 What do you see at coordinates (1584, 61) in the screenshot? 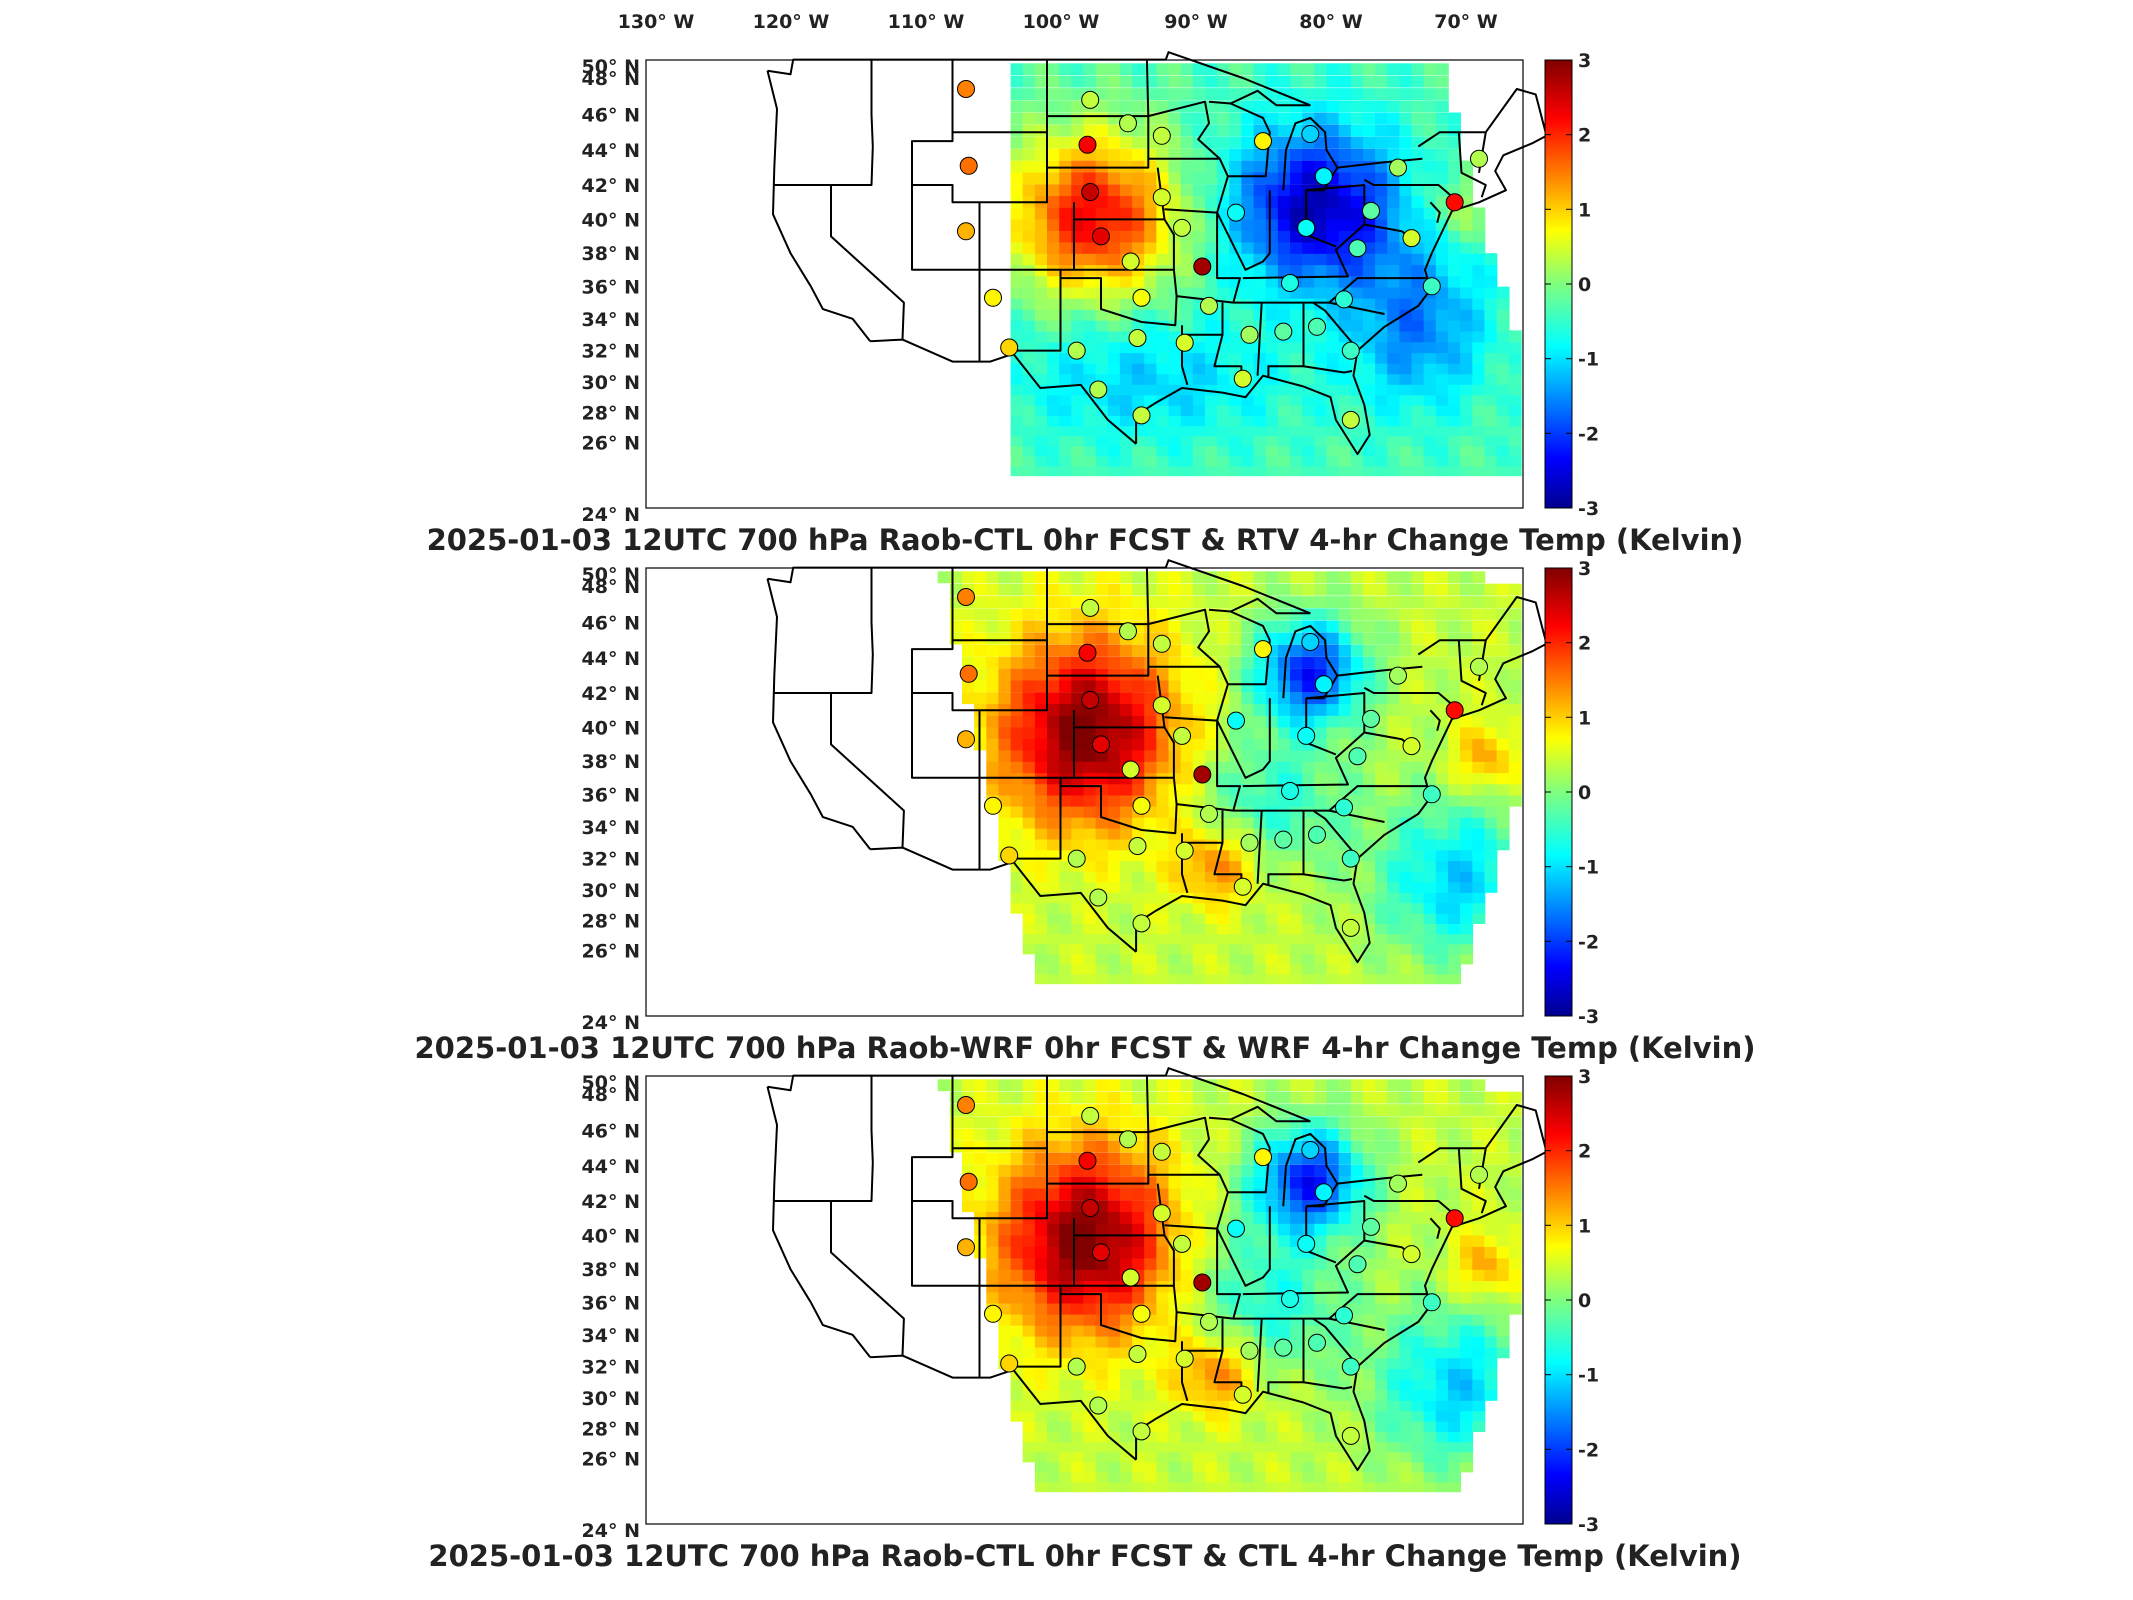
I see `colorbar-tick-label: 3` at bounding box center [1584, 61].